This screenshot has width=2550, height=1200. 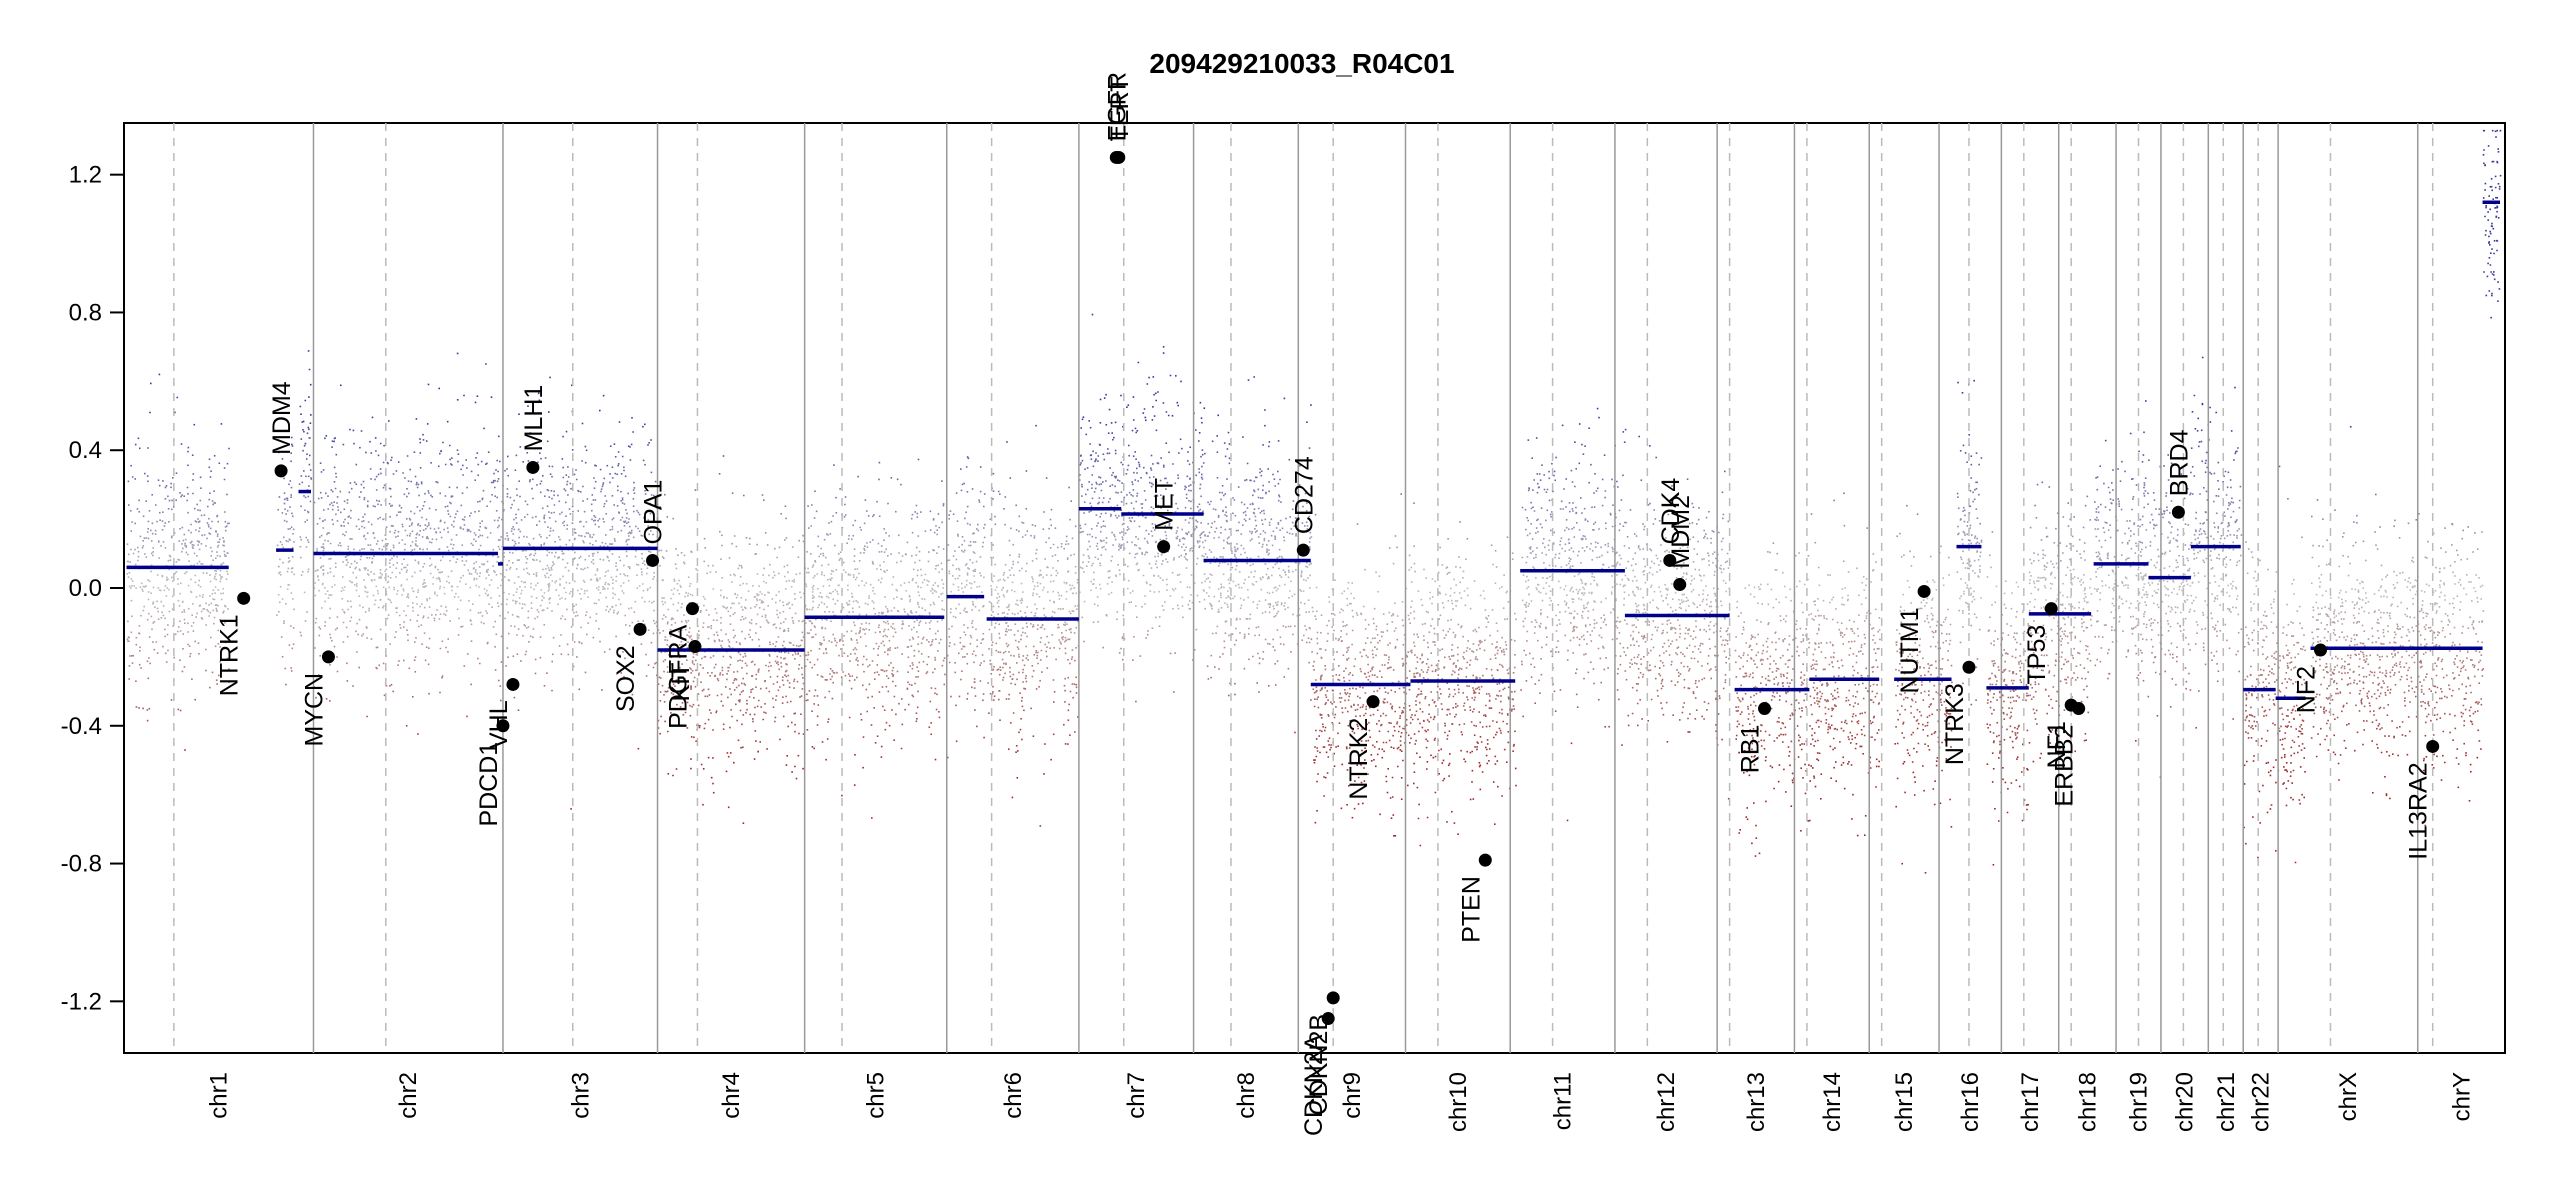 What do you see at coordinates (1165, 504) in the screenshot?
I see `gene-label: MET` at bounding box center [1165, 504].